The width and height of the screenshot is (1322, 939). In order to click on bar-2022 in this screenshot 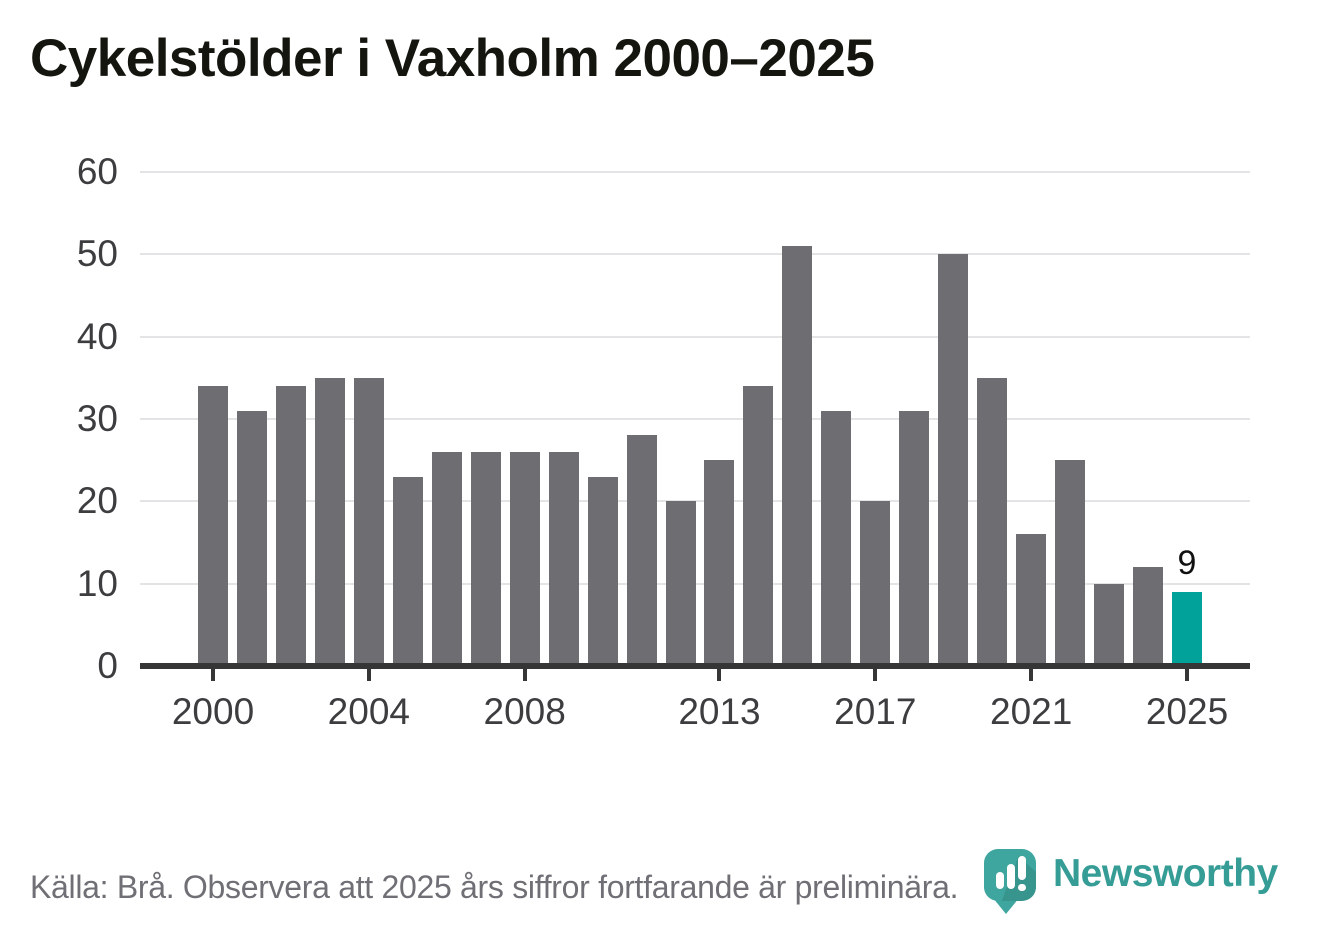, I will do `click(1070, 563)`.